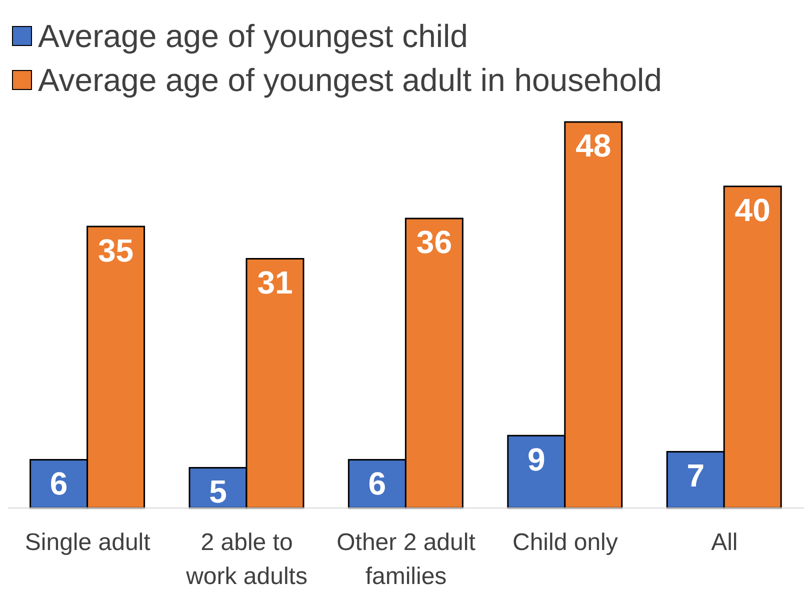 The height and width of the screenshot is (613, 812). I want to click on x-tick-label: All, so click(724, 542).